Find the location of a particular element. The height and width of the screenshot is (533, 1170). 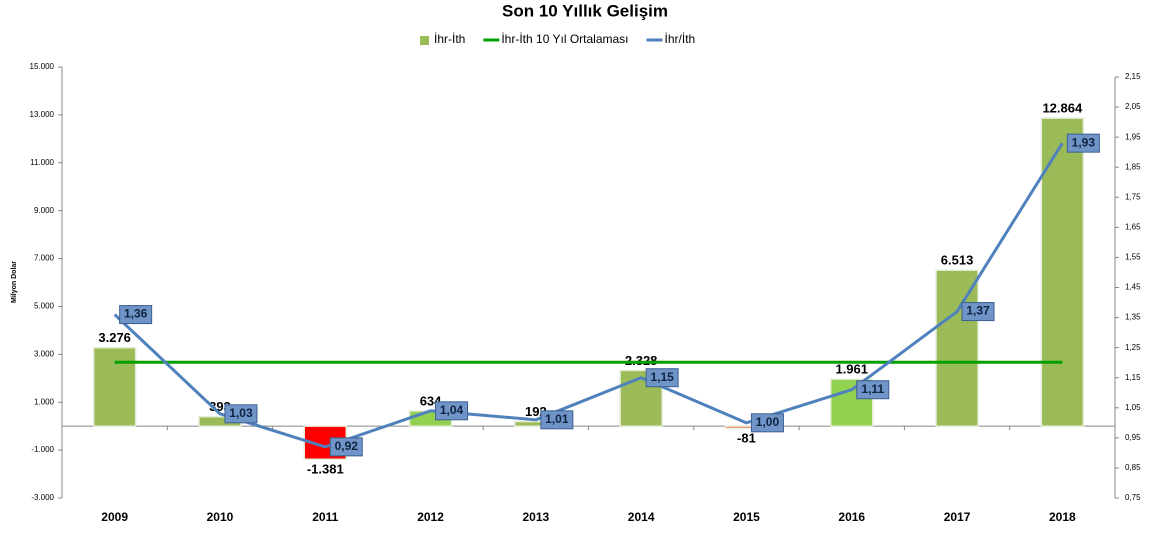

bar-value-label: -1.381 is located at coordinates (325, 469).